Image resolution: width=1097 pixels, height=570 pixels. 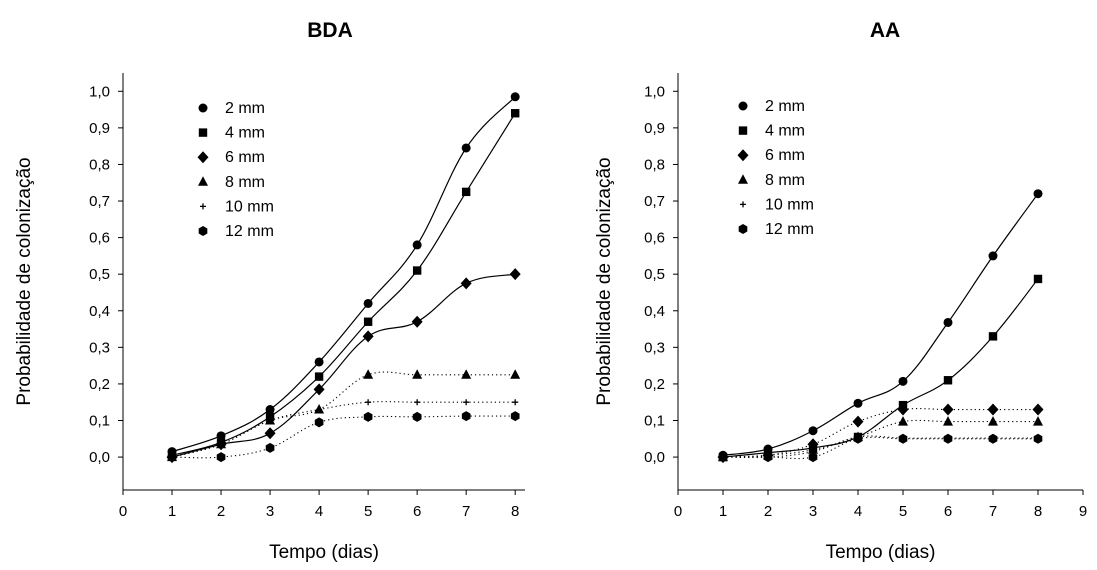 I want to click on y-tick-label: 0,5, so click(x=99, y=274).